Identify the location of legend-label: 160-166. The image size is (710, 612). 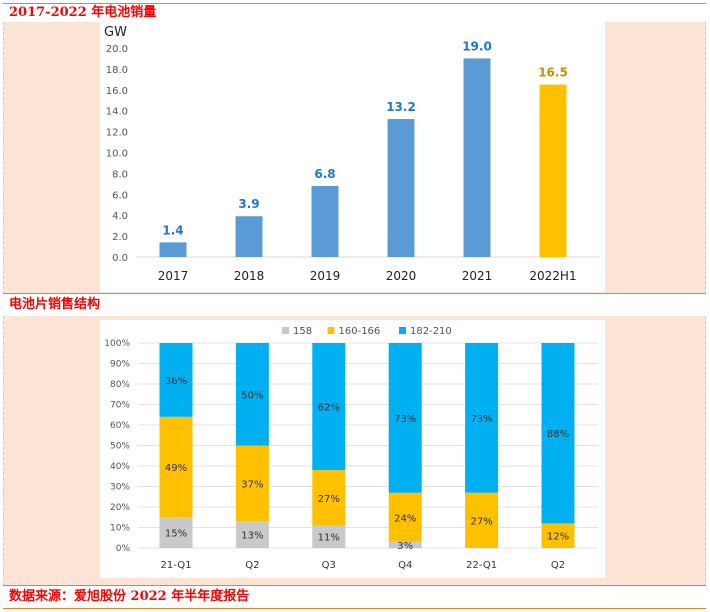
(360, 331).